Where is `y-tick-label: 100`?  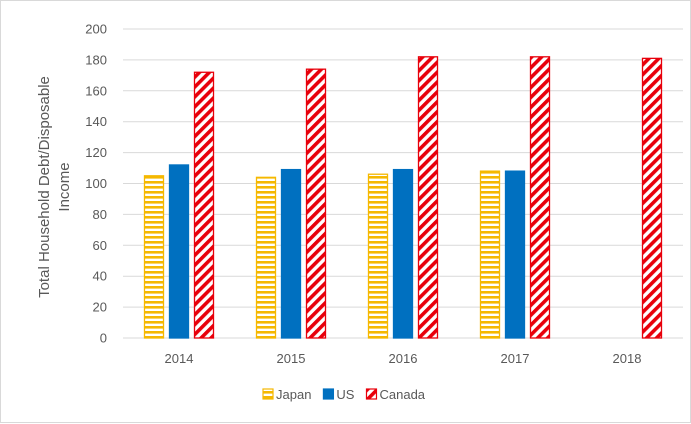 y-tick-label: 100 is located at coordinates (96, 183).